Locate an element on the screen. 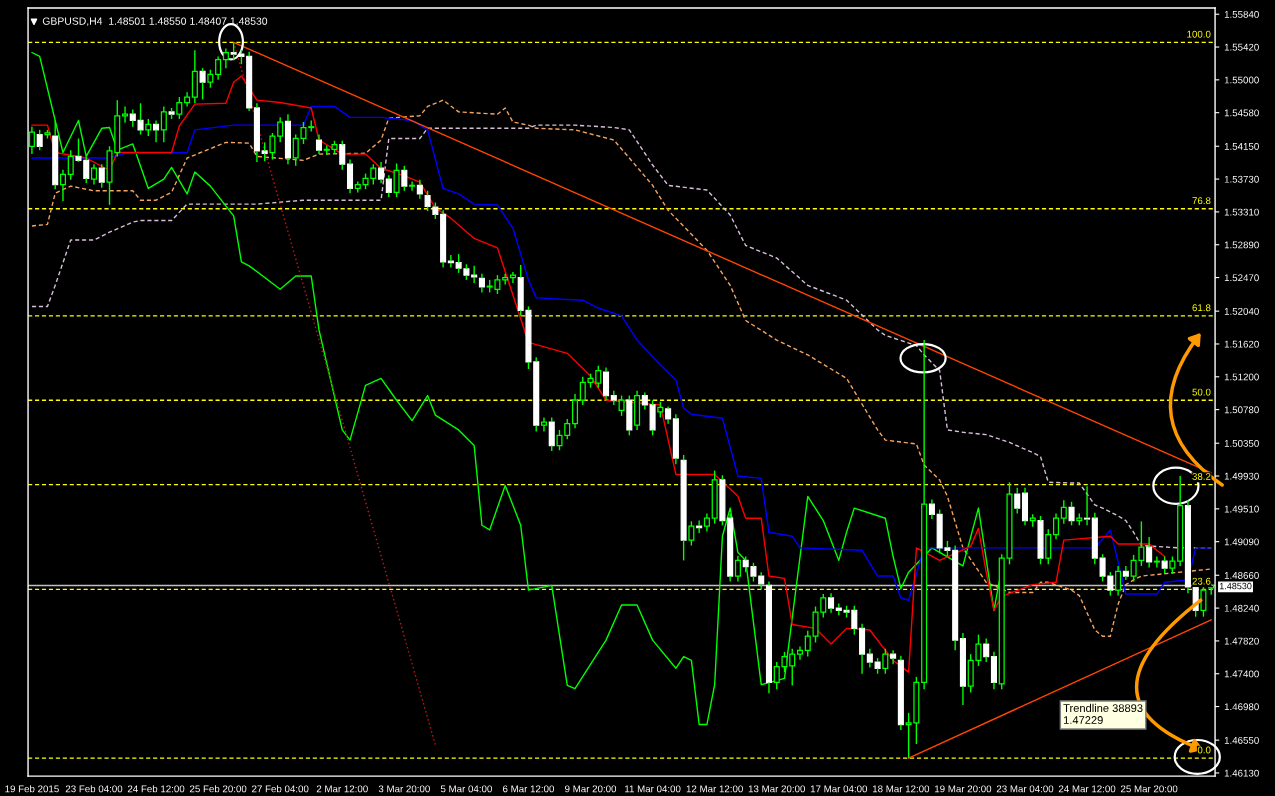 The width and height of the screenshot is (1275, 796). x-tick-label: 9 Mar 20:00 is located at coordinates (591, 789).